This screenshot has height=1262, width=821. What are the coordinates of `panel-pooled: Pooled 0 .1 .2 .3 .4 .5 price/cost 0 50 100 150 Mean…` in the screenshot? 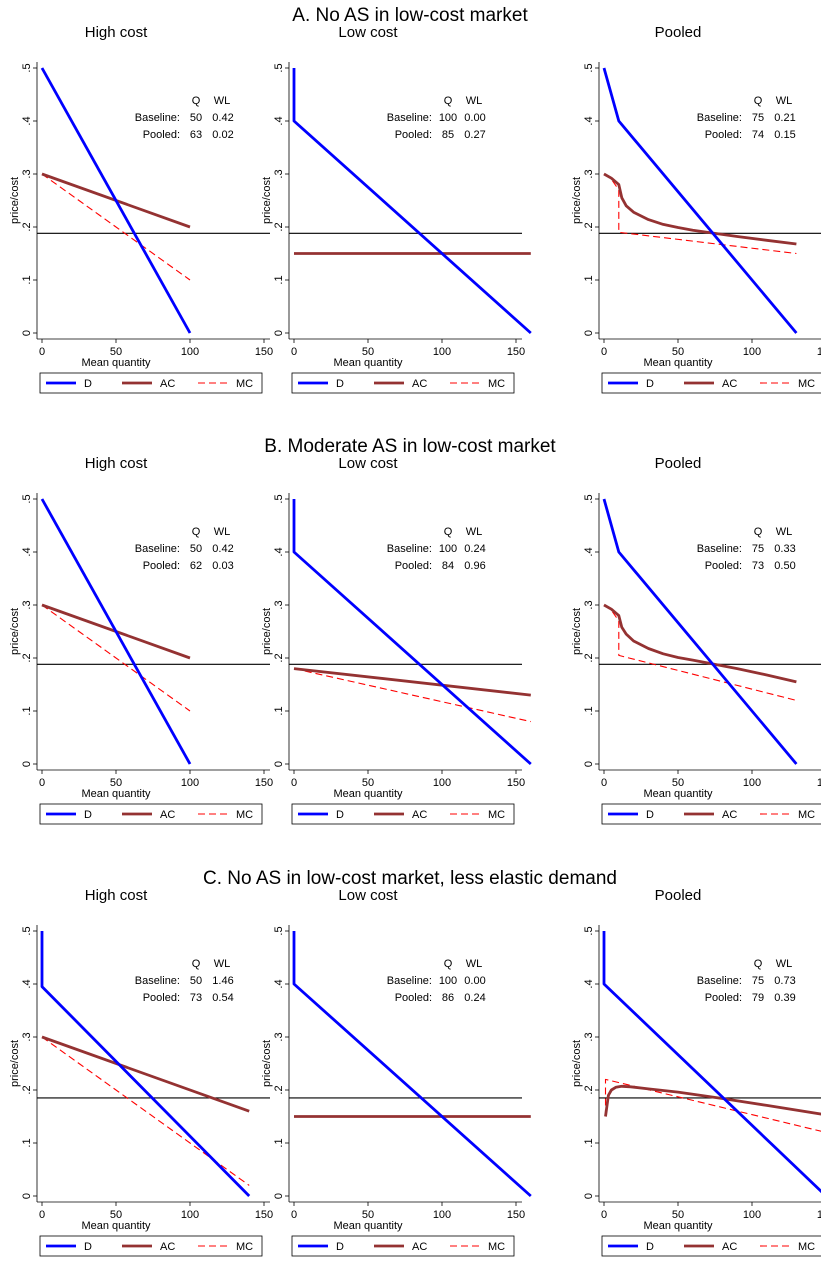 It's located at (696, 209).